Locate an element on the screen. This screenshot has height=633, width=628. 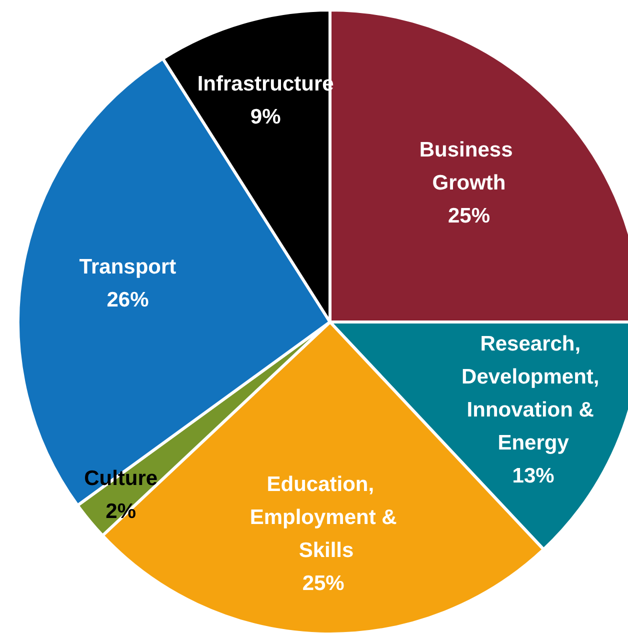
data-label: 9% is located at coordinates (266, 116).